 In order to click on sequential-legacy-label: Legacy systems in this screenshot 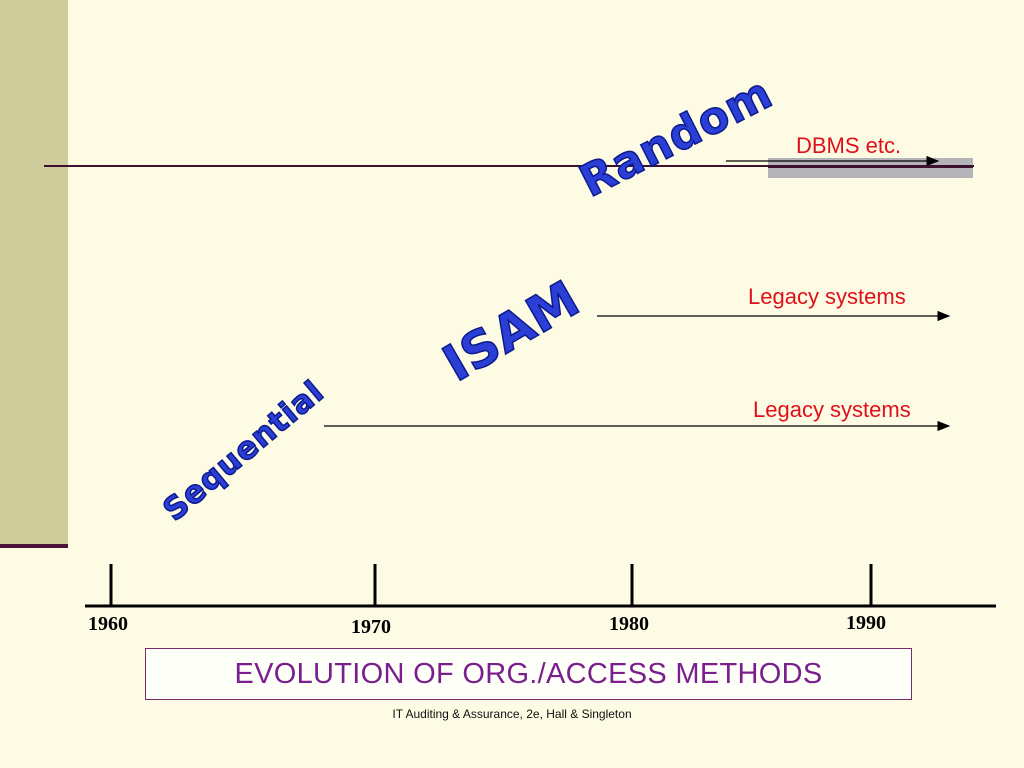, I will do `click(832, 409)`.